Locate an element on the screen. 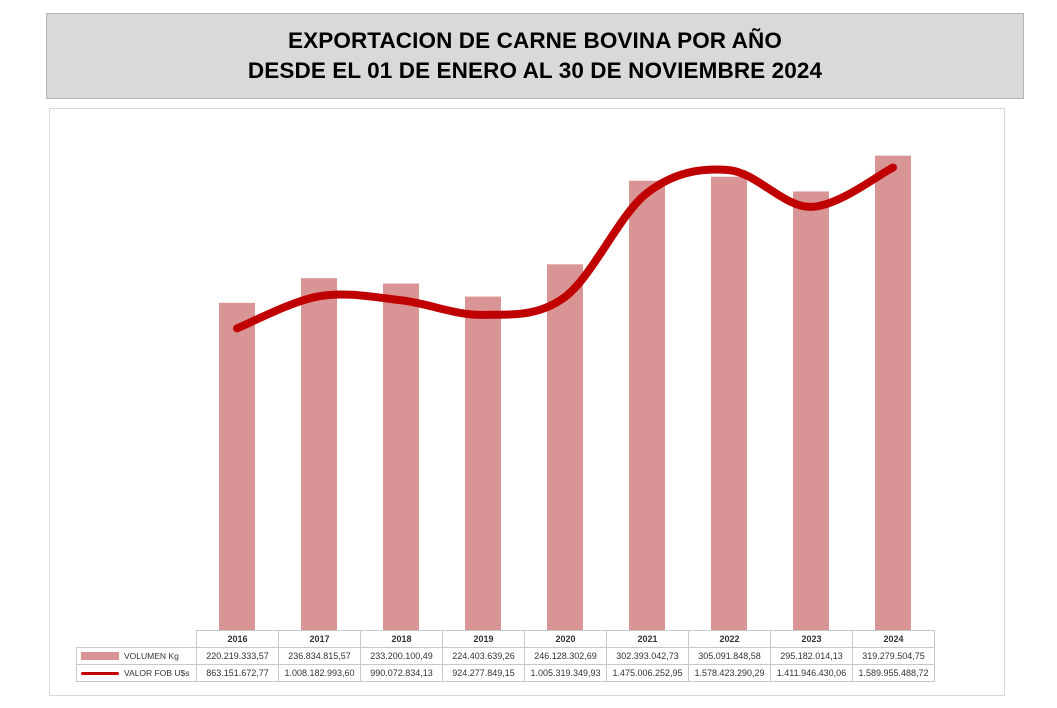  volumen-cell: 236.834.815,57 is located at coordinates (319, 656).